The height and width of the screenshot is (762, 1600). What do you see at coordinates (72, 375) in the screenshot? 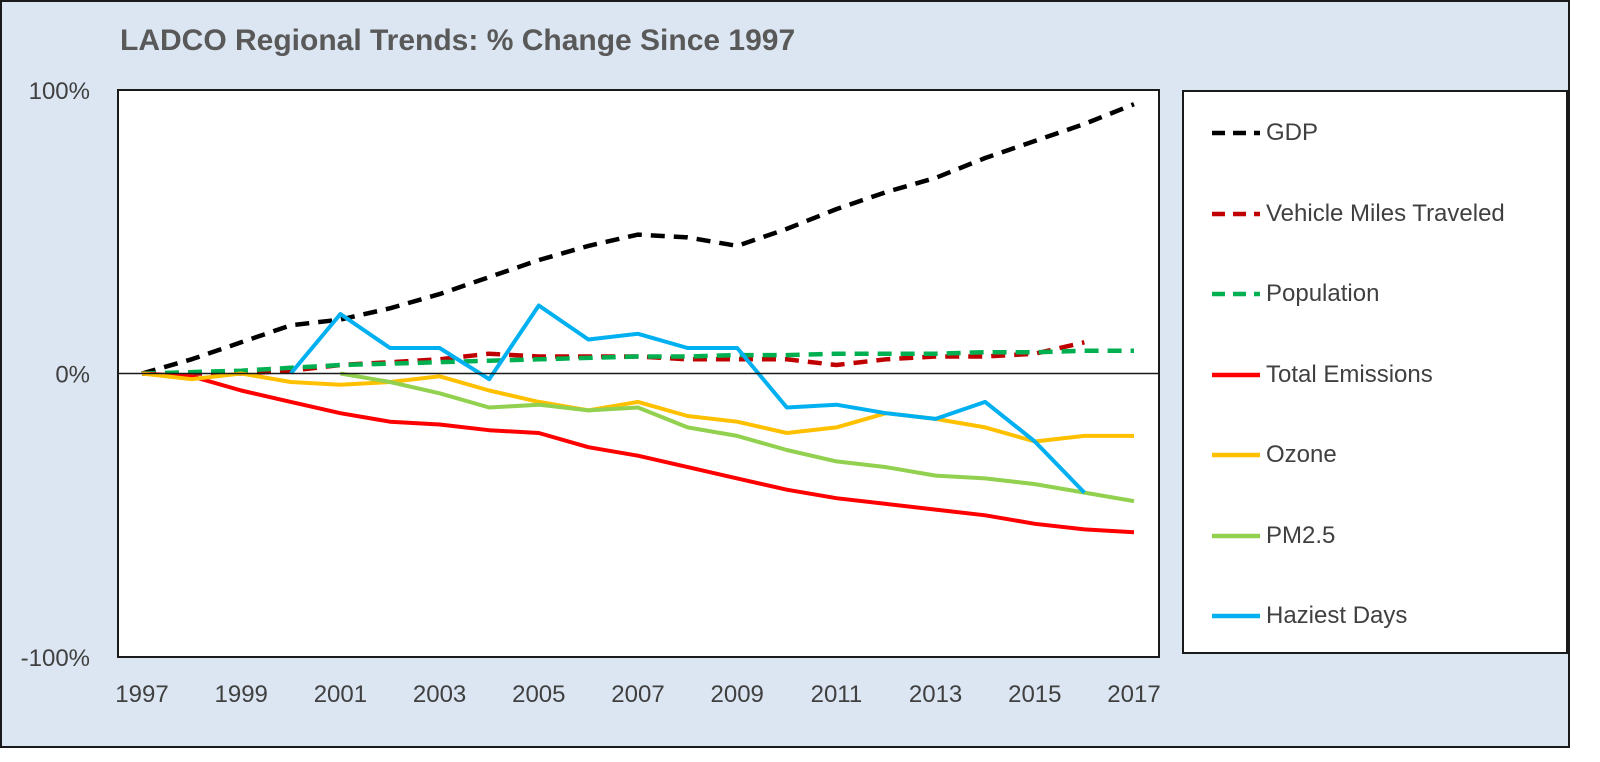
I see `y-tick-label: 0%` at bounding box center [72, 375].